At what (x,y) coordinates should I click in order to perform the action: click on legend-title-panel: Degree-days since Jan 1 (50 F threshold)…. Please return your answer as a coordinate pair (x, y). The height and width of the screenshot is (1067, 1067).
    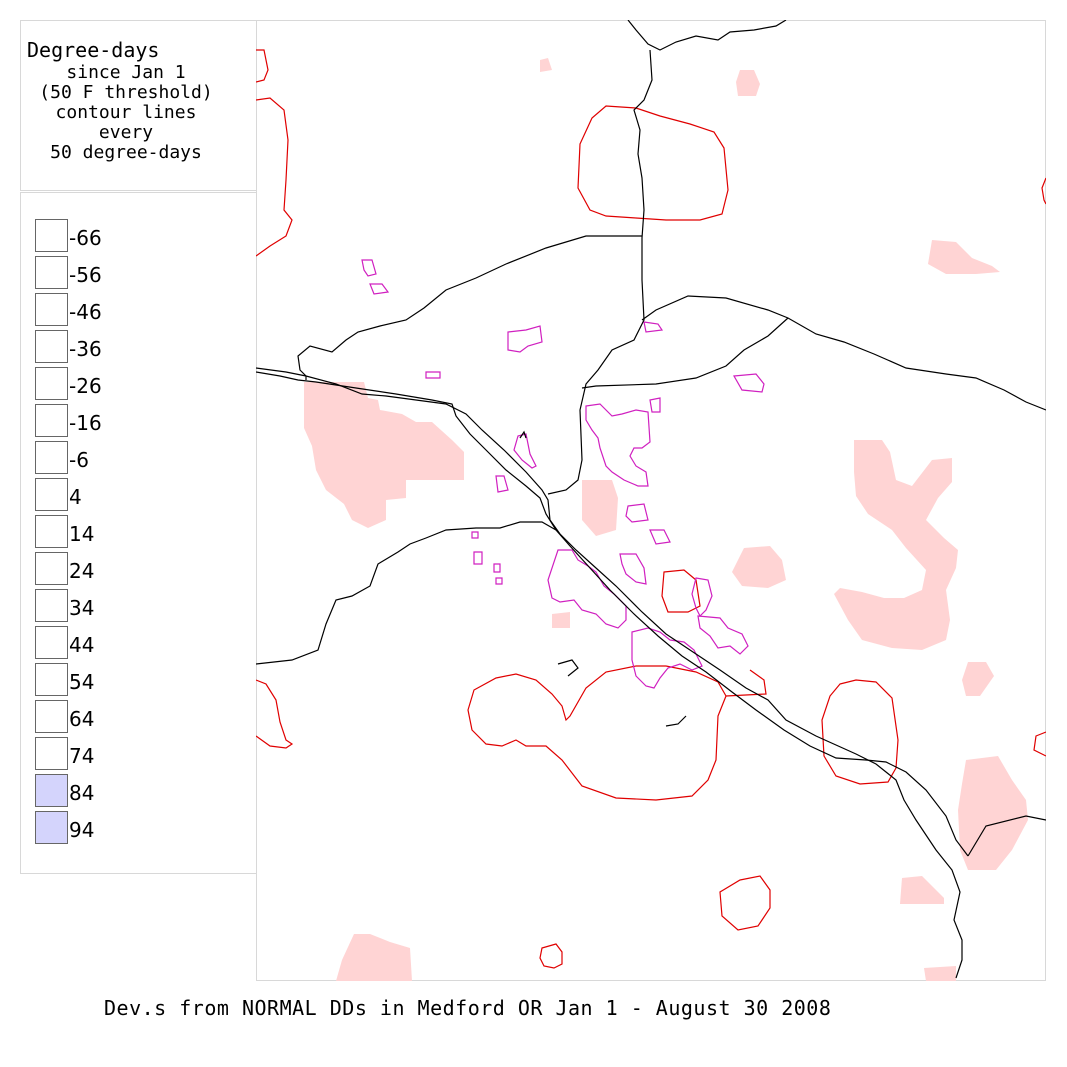
    Looking at the image, I should click on (138, 105).